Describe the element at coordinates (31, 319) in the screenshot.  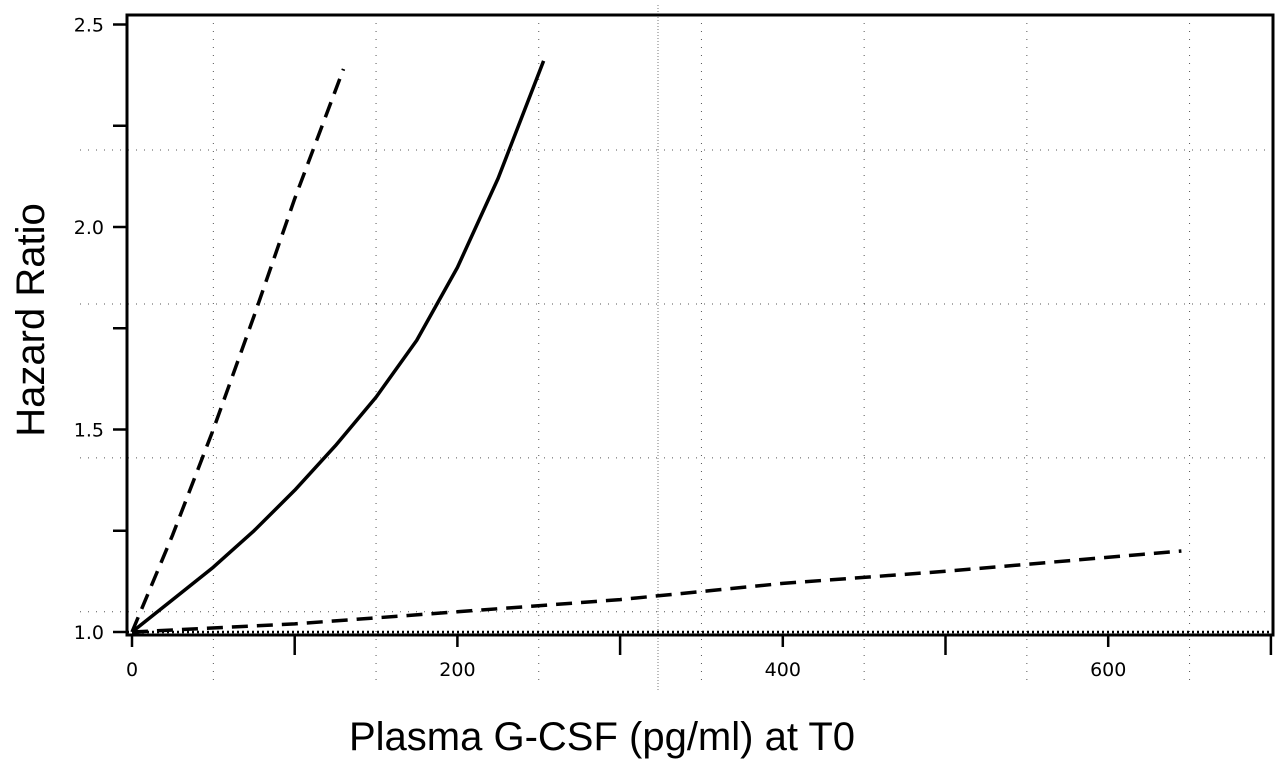
I see `y-axis-title: Hazard Ratio` at that location.